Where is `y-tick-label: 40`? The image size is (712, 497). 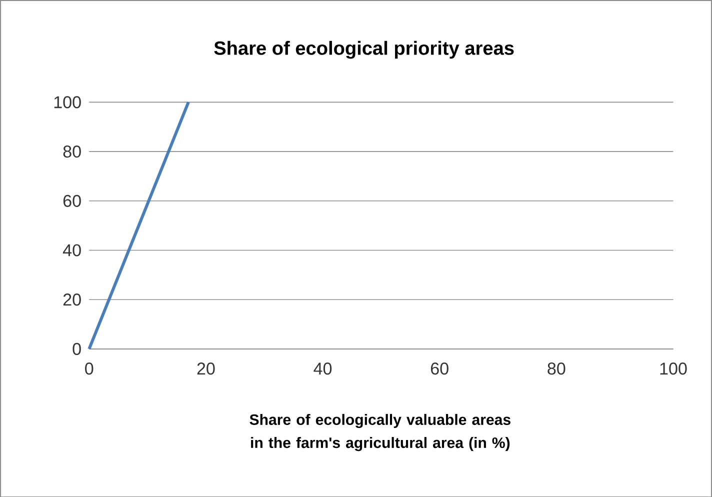 y-tick-label: 40 is located at coordinates (71, 250).